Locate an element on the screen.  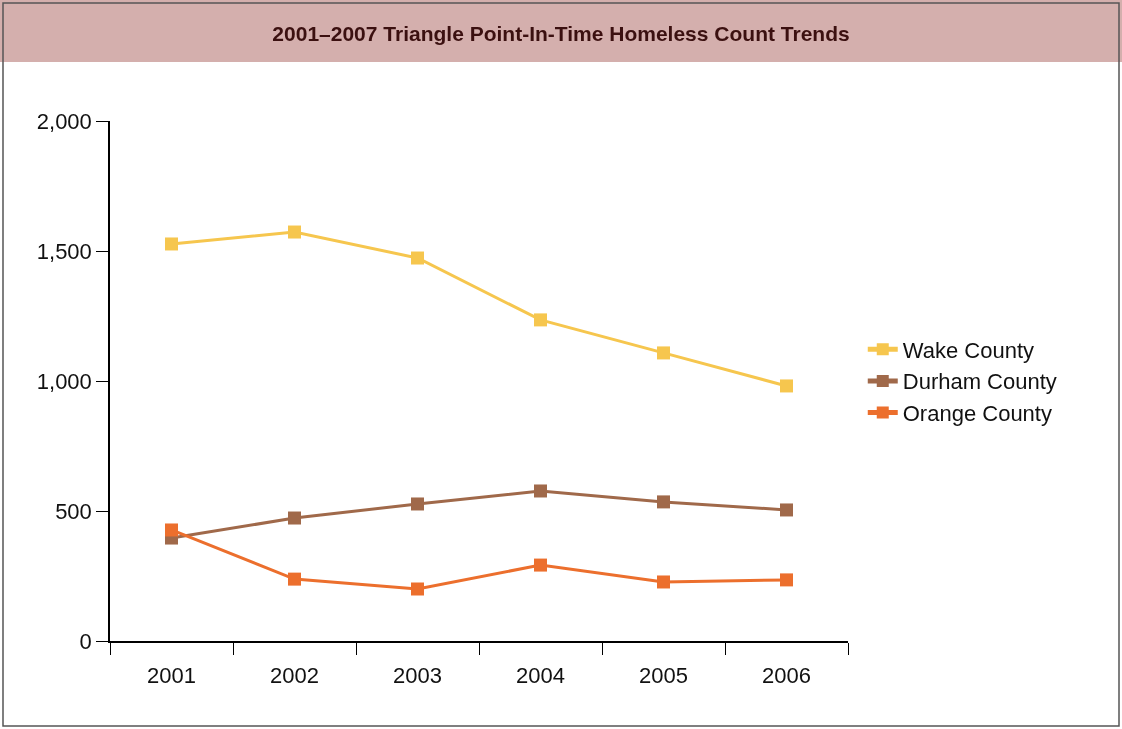
legend-label: Durham County is located at coordinates (979, 382).